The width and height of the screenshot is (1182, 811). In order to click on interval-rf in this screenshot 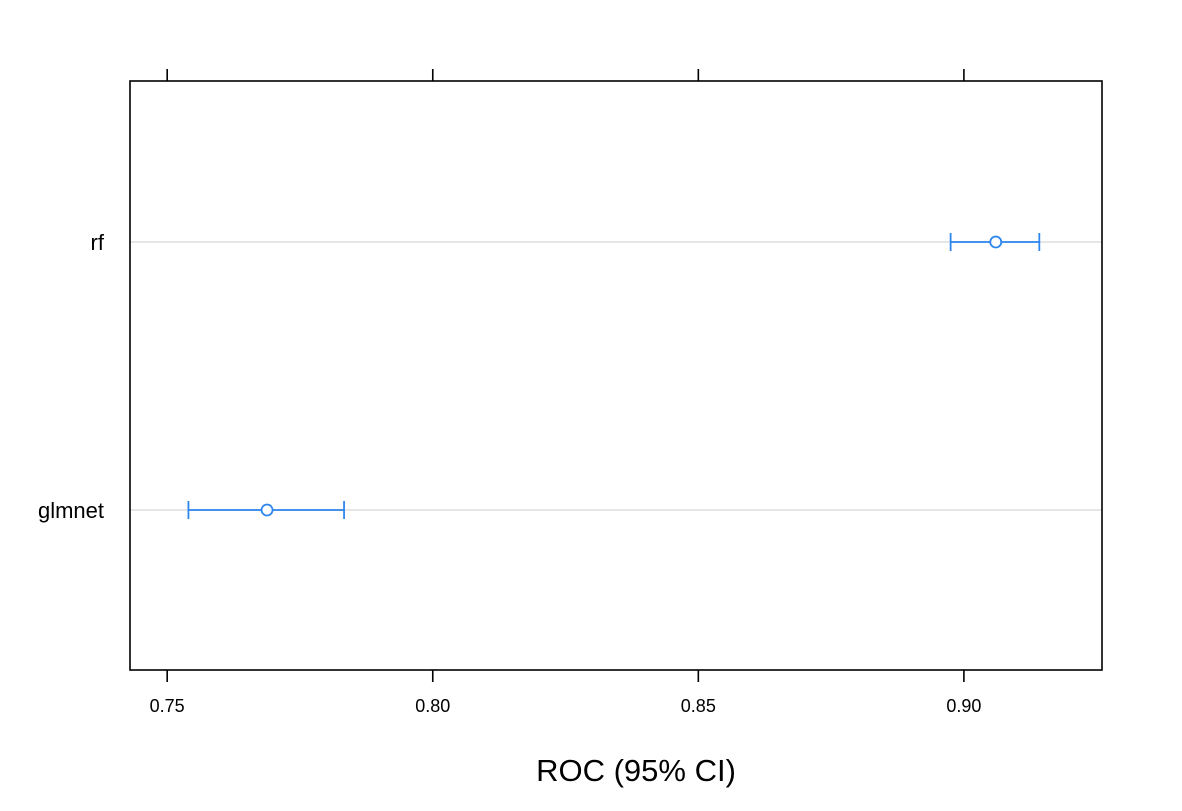, I will do `click(995, 242)`.